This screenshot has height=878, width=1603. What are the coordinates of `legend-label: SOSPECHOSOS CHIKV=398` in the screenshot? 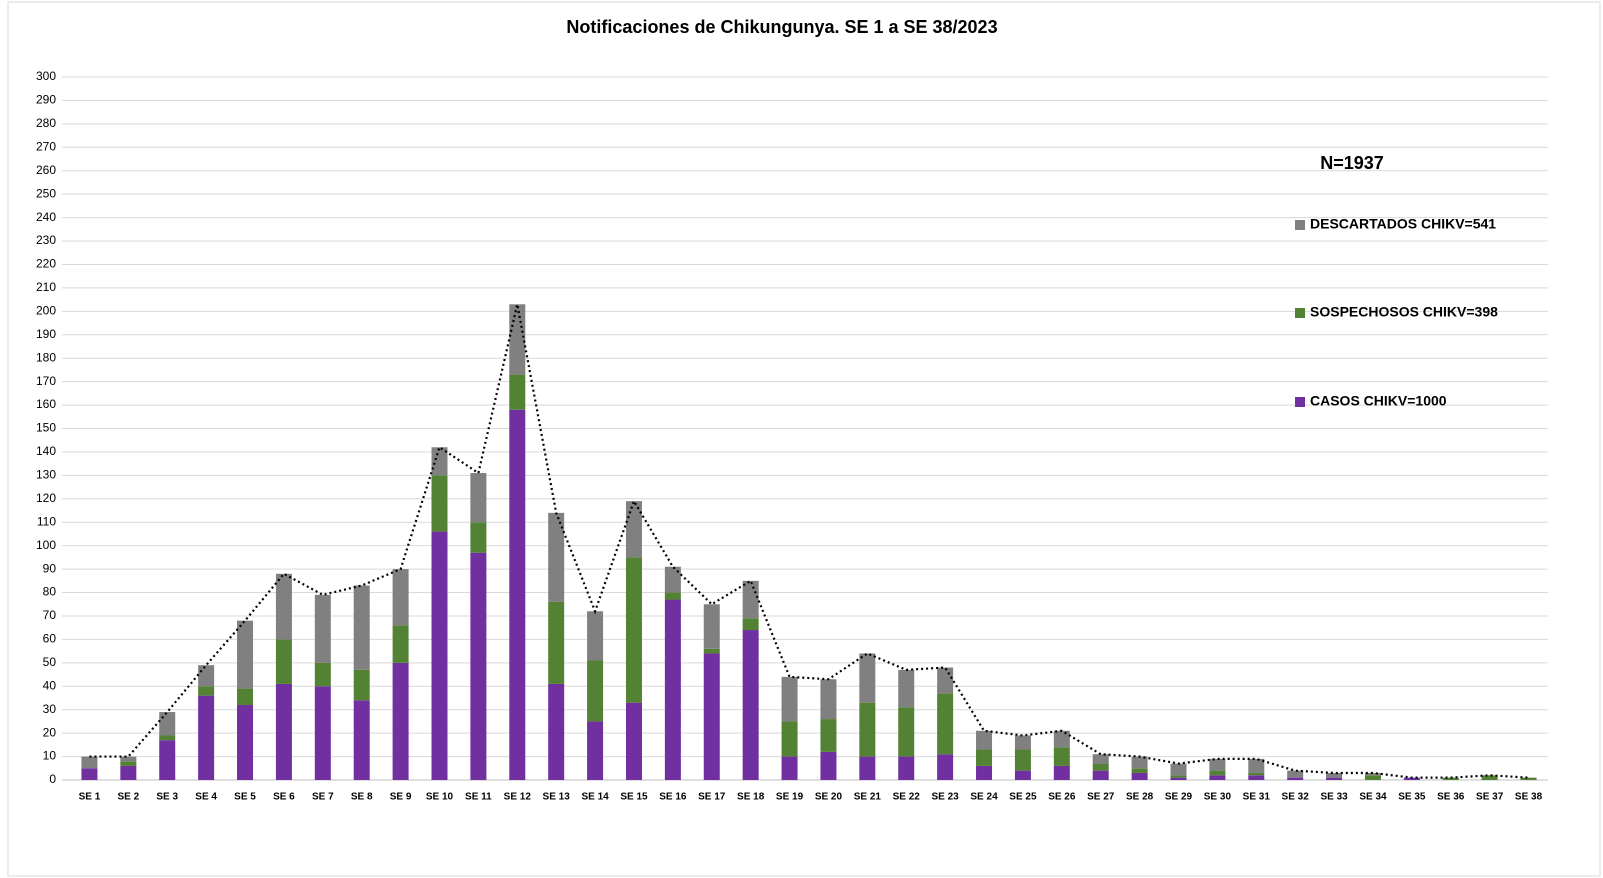 It's located at (1404, 312).